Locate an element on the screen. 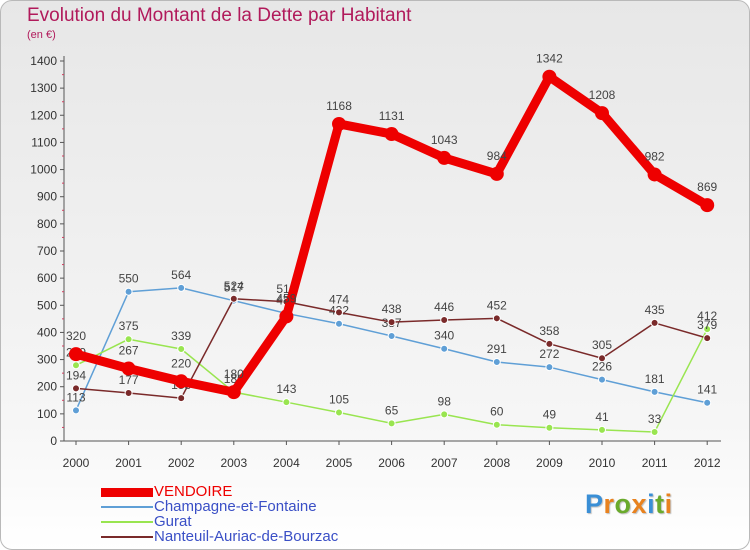 The width and height of the screenshot is (750, 550). data-label: 869 is located at coordinates (707, 187).